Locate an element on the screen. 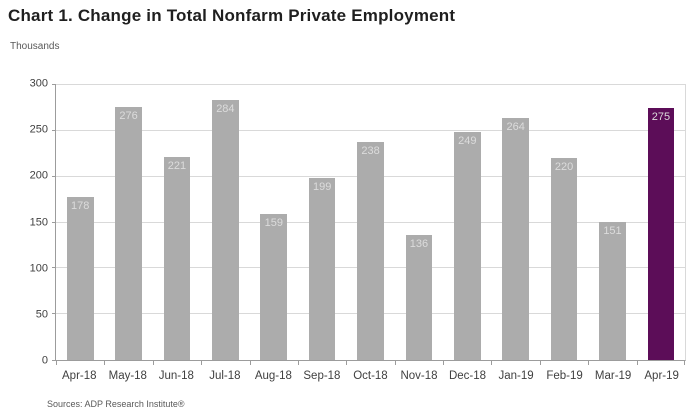 This screenshot has height=419, width=700. bar-Aug-18: 159 is located at coordinates (274, 287).